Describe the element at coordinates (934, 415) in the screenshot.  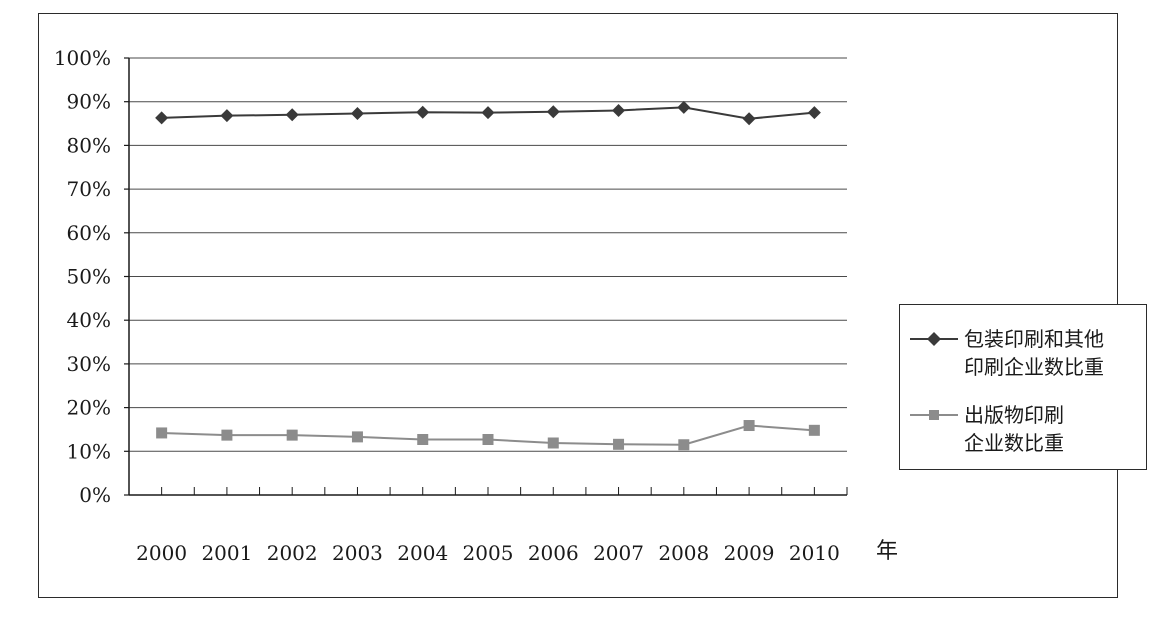
I see `legend-swatch-square-icon` at that location.